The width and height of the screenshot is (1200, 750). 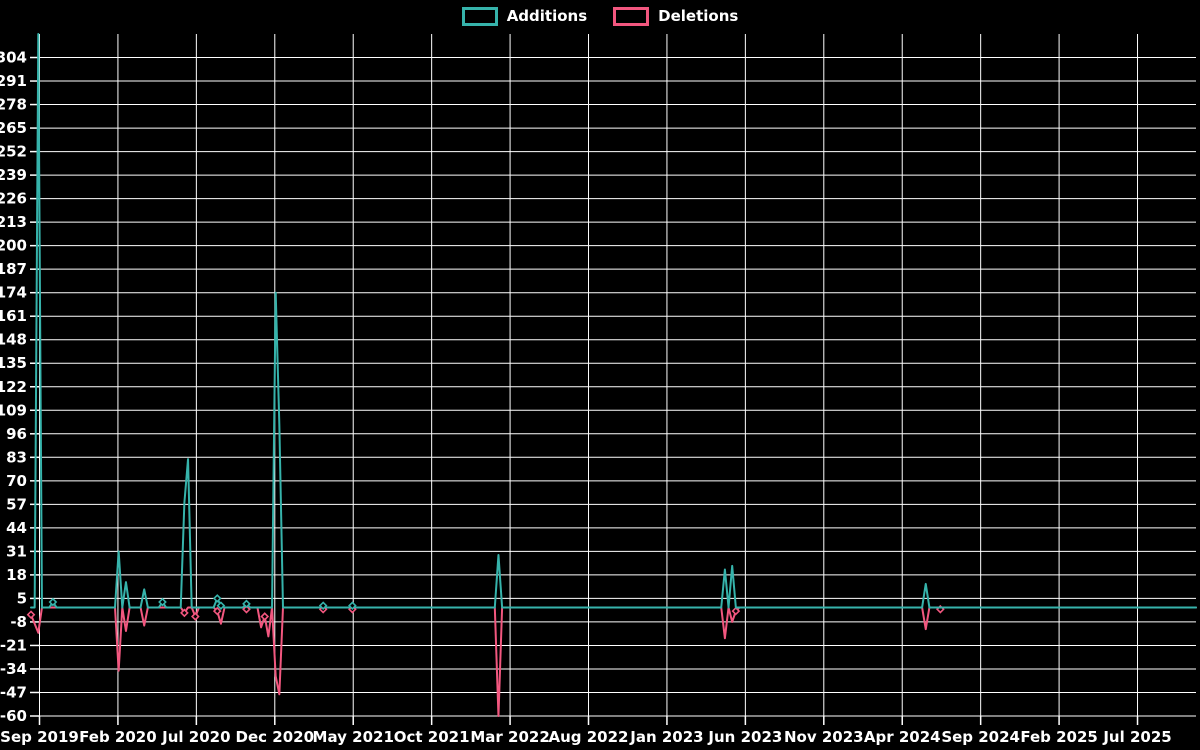 I want to click on x-tick-label: Aug 2022, so click(x=589, y=737).